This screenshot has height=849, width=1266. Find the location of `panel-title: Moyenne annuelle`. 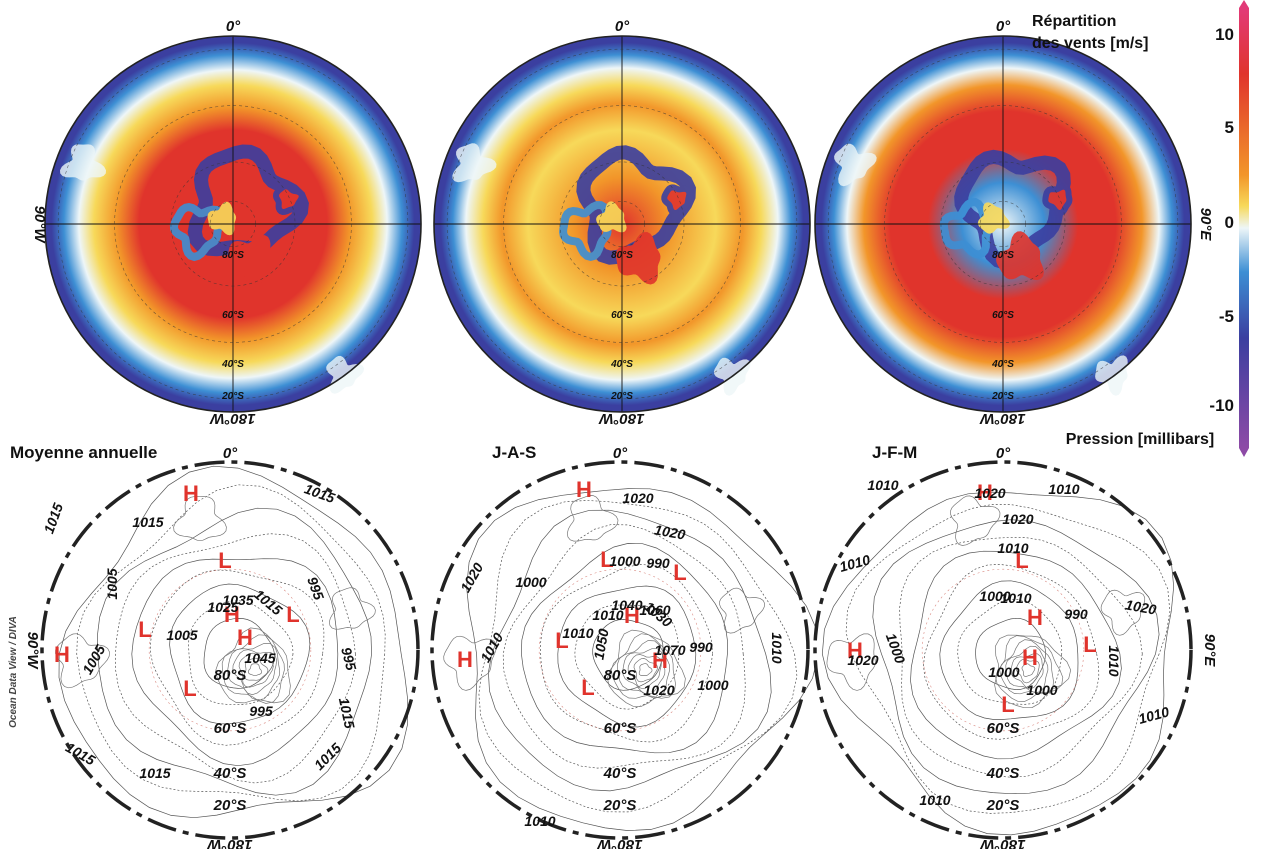

panel-title: Moyenne annuelle is located at coordinates (83, 452).